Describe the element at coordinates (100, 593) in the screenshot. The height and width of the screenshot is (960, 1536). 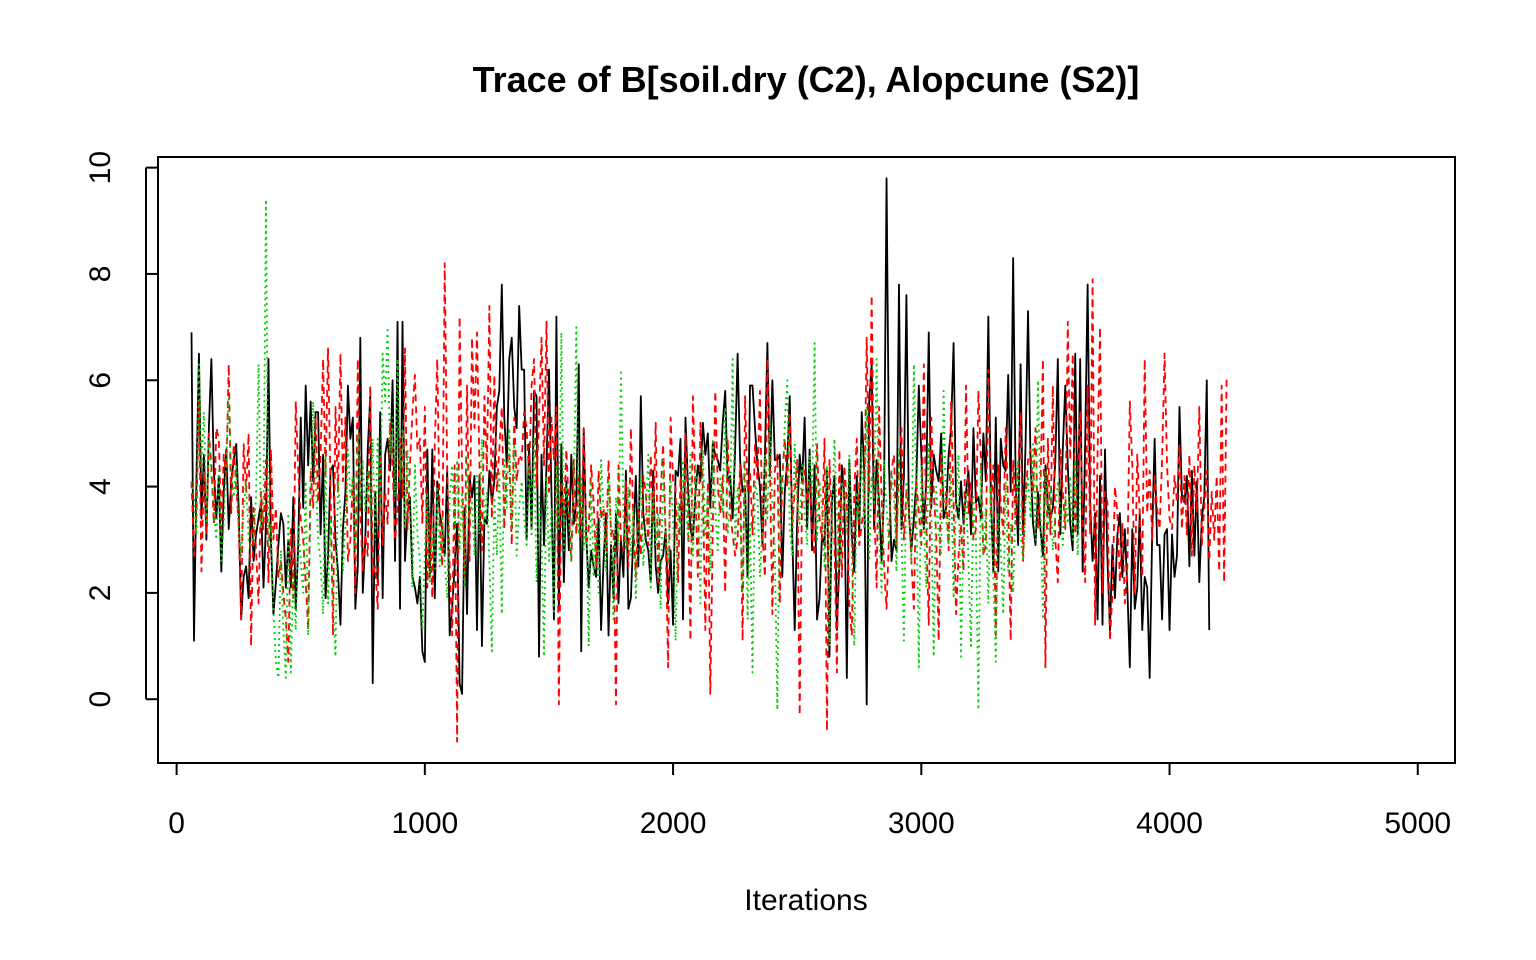
I see `y-tick-label: 2` at that location.